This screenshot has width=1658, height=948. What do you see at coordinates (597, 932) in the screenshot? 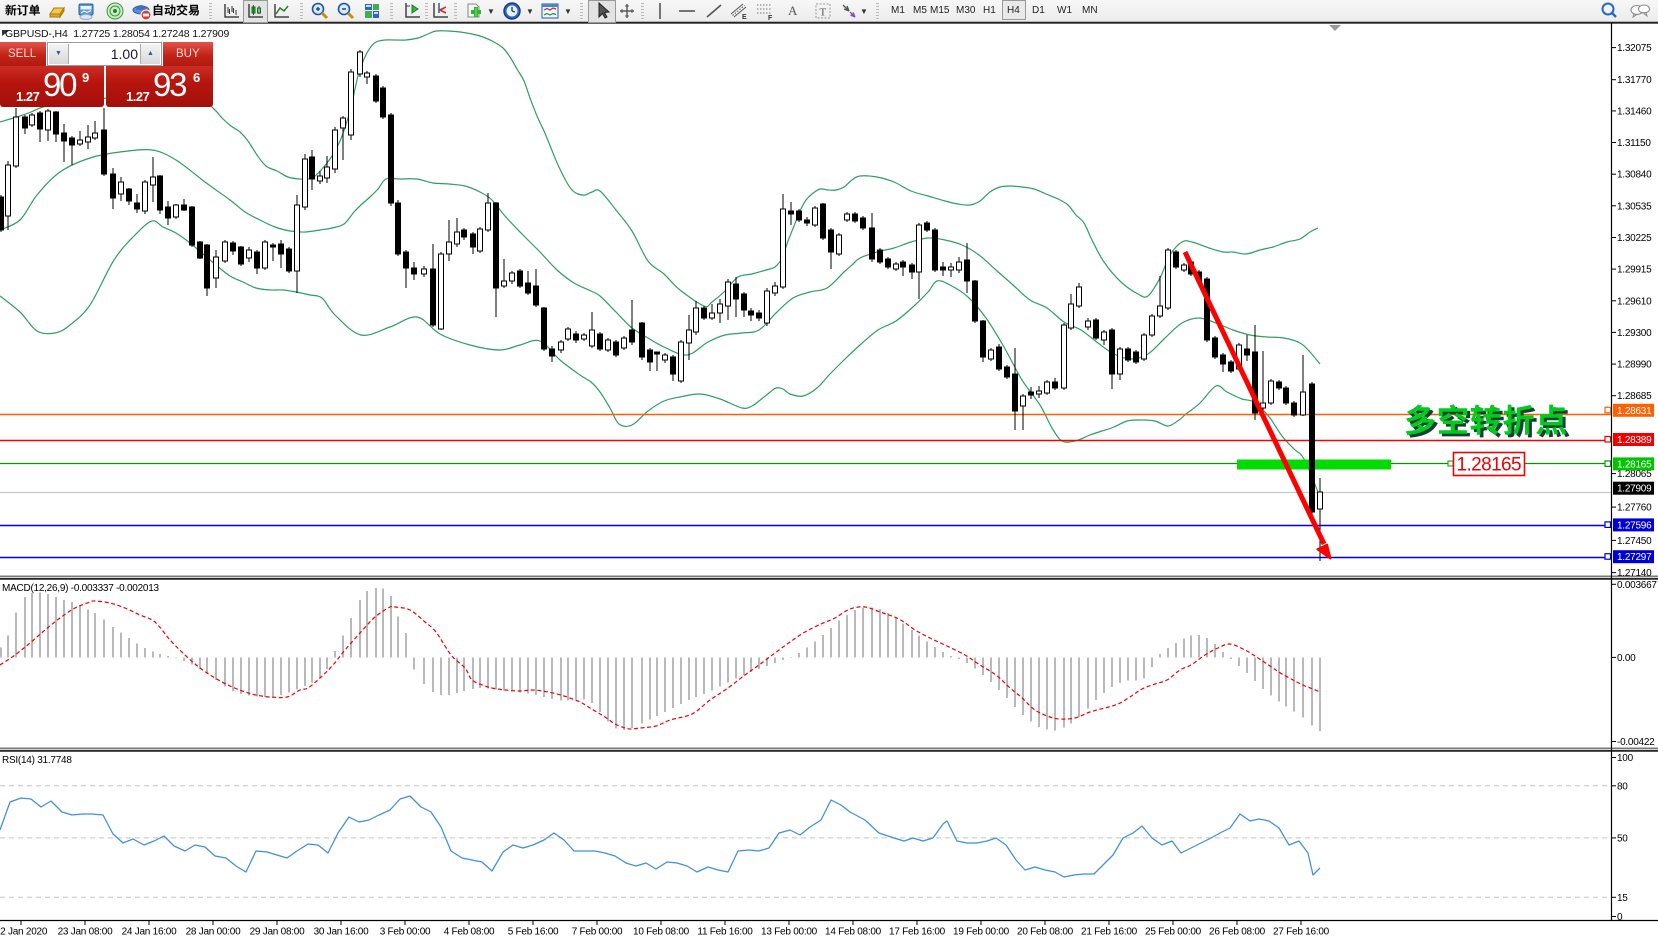
I see `svg-text: 7 Feb 00:00` at bounding box center [597, 932].